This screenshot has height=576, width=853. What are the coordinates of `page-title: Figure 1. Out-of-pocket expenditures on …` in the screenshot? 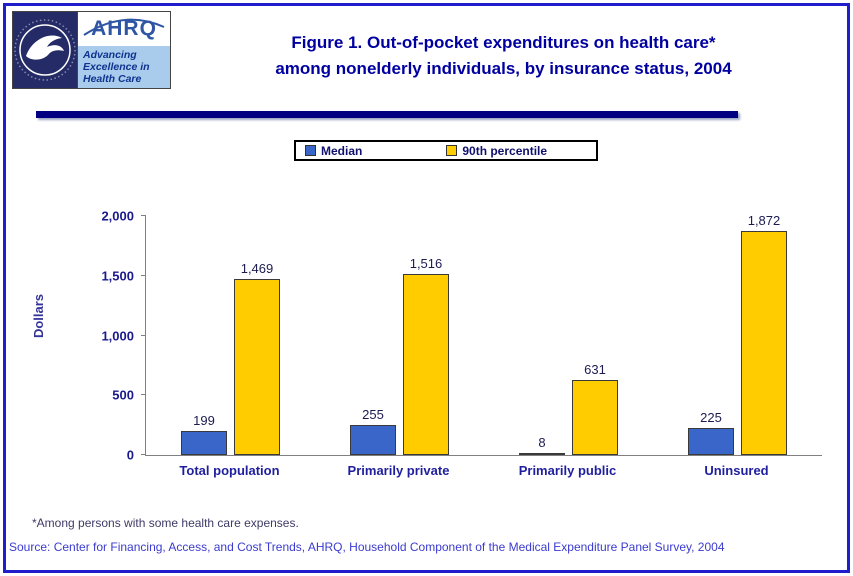 It's located at (503, 56).